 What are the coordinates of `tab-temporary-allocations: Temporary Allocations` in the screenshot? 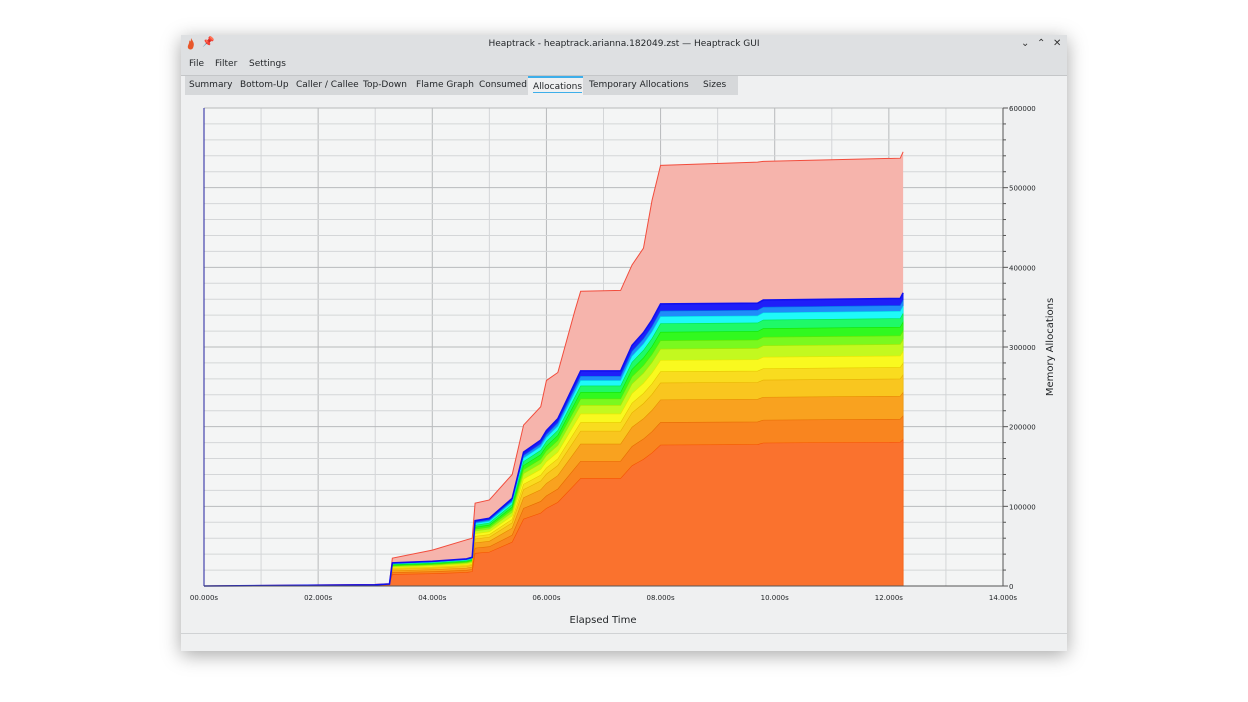 It's located at (639, 85).